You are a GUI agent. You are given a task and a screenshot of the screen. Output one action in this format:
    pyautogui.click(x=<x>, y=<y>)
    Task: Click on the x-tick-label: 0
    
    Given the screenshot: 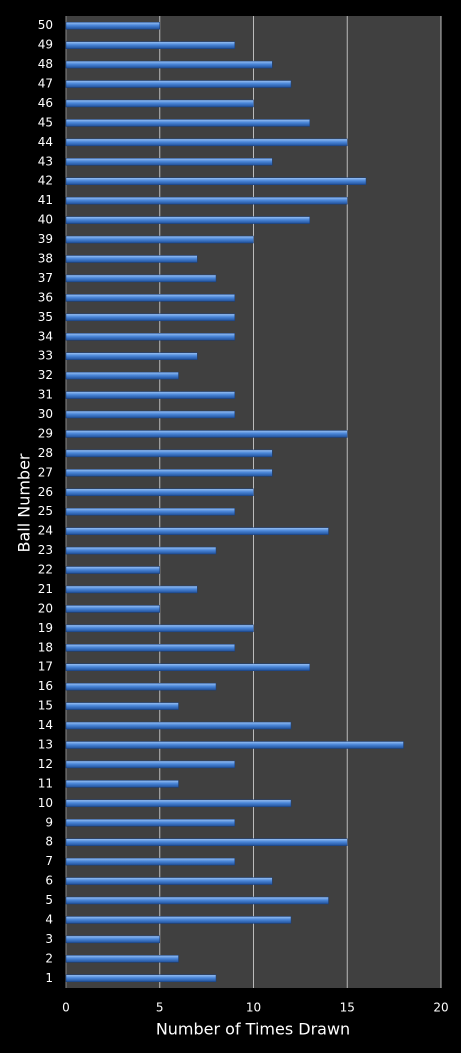 What is the action you would take?
    pyautogui.click(x=66, y=1008)
    